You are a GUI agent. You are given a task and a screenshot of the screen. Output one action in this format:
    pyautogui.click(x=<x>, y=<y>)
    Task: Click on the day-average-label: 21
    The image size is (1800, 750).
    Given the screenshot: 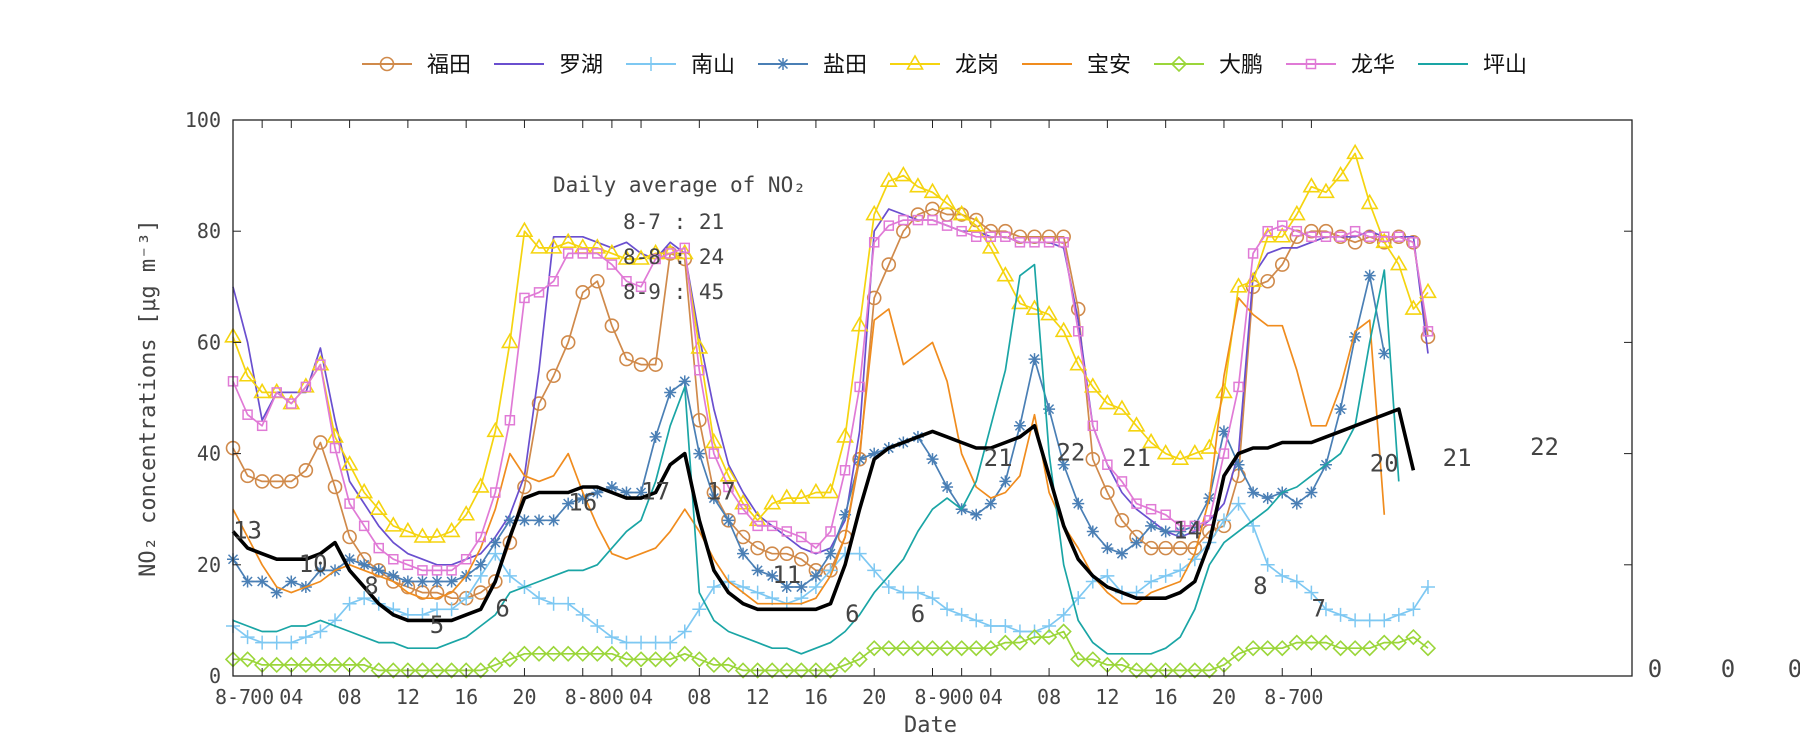 What is the action you would take?
    pyautogui.click(x=1457, y=458)
    